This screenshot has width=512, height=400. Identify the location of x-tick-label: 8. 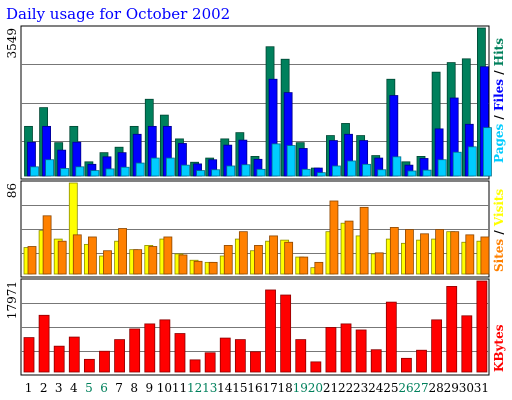
(134, 388).